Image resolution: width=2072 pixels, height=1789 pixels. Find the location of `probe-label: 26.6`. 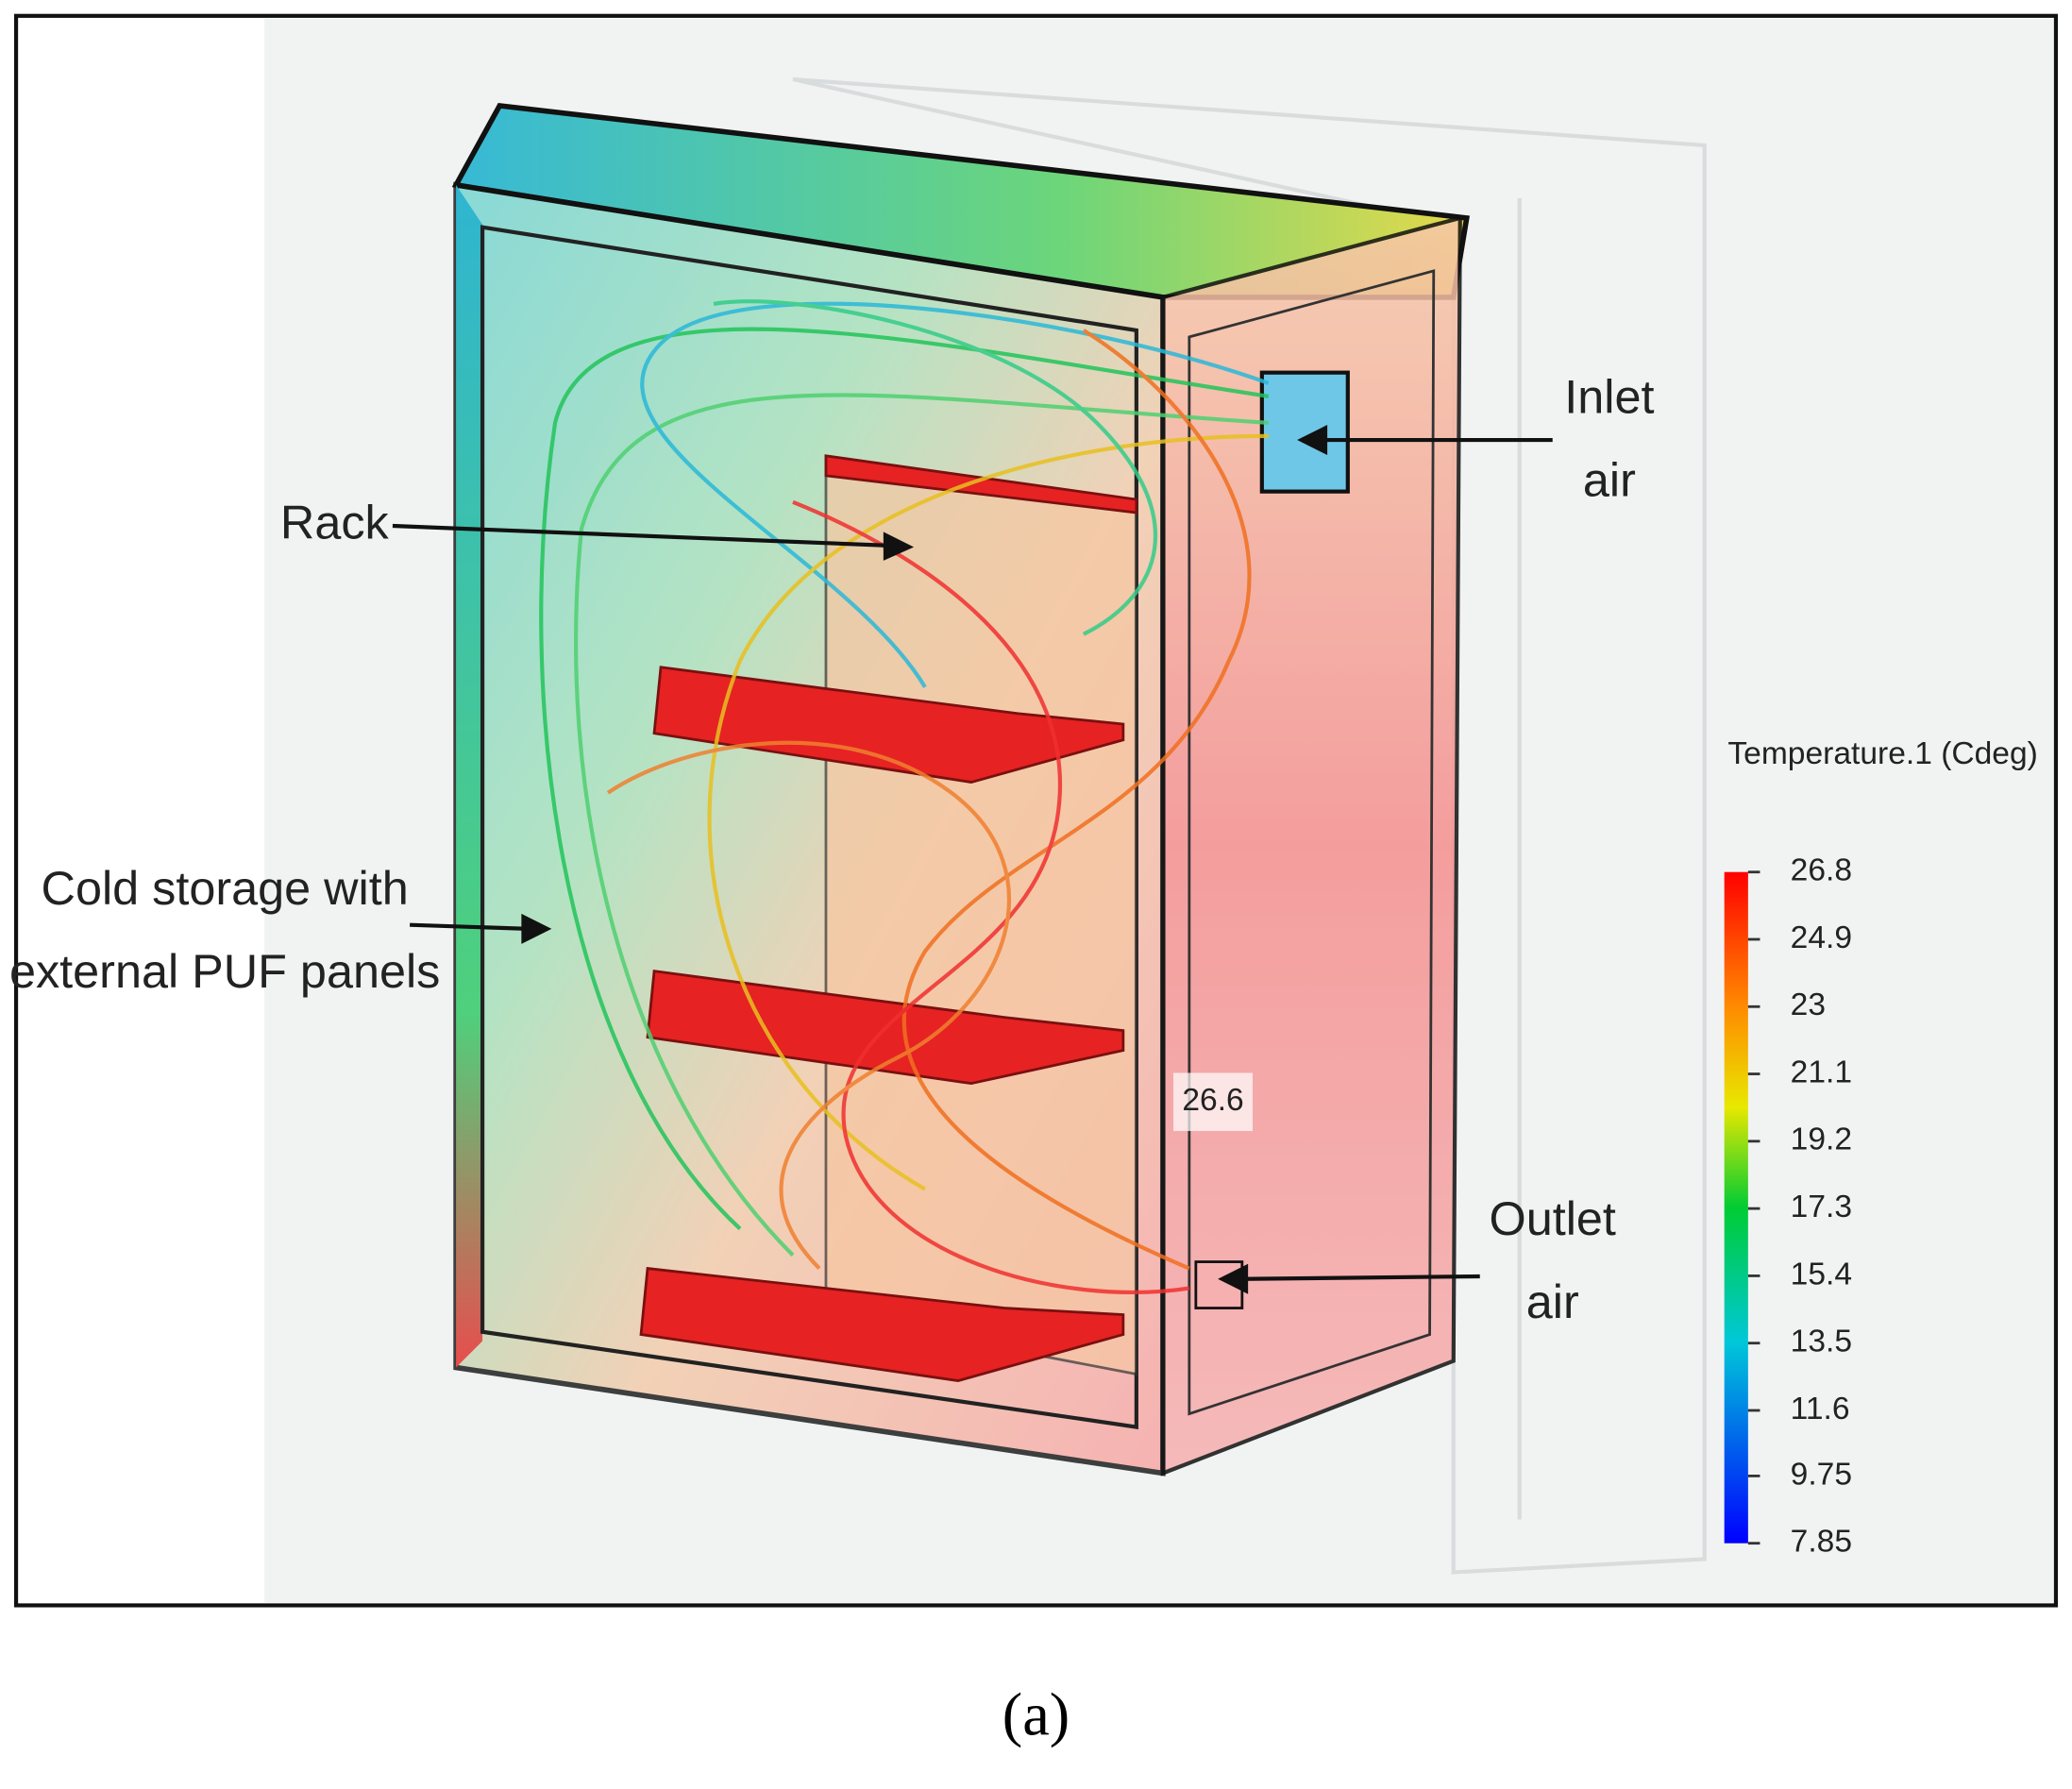

probe-label: 26.6 is located at coordinates (1212, 1100).